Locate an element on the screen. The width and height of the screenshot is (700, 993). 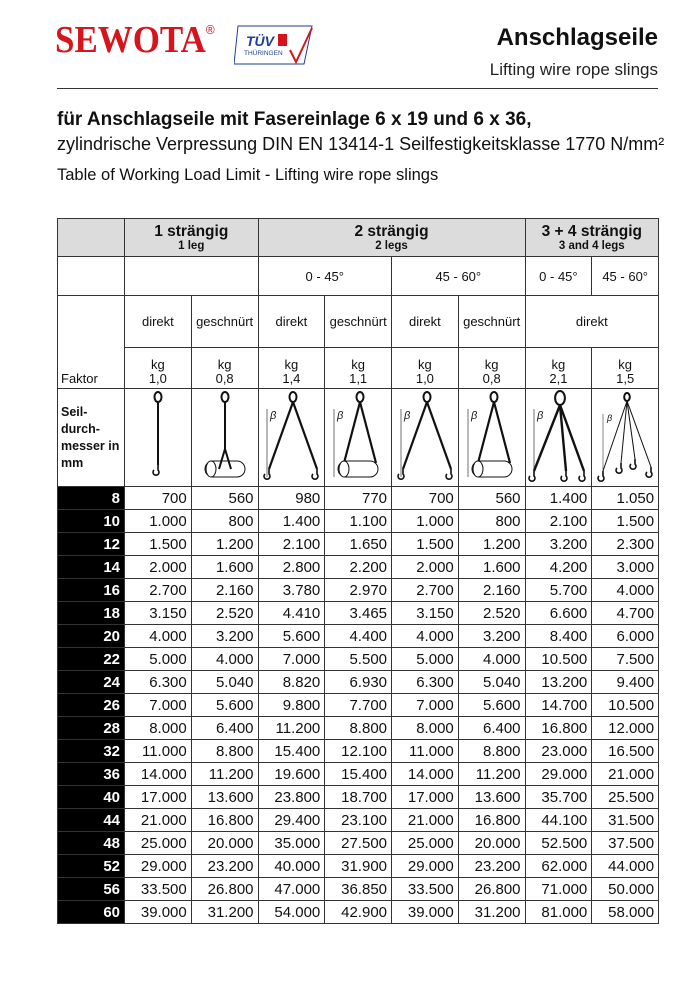
load-cell: 29.000 is located at coordinates (558, 774).